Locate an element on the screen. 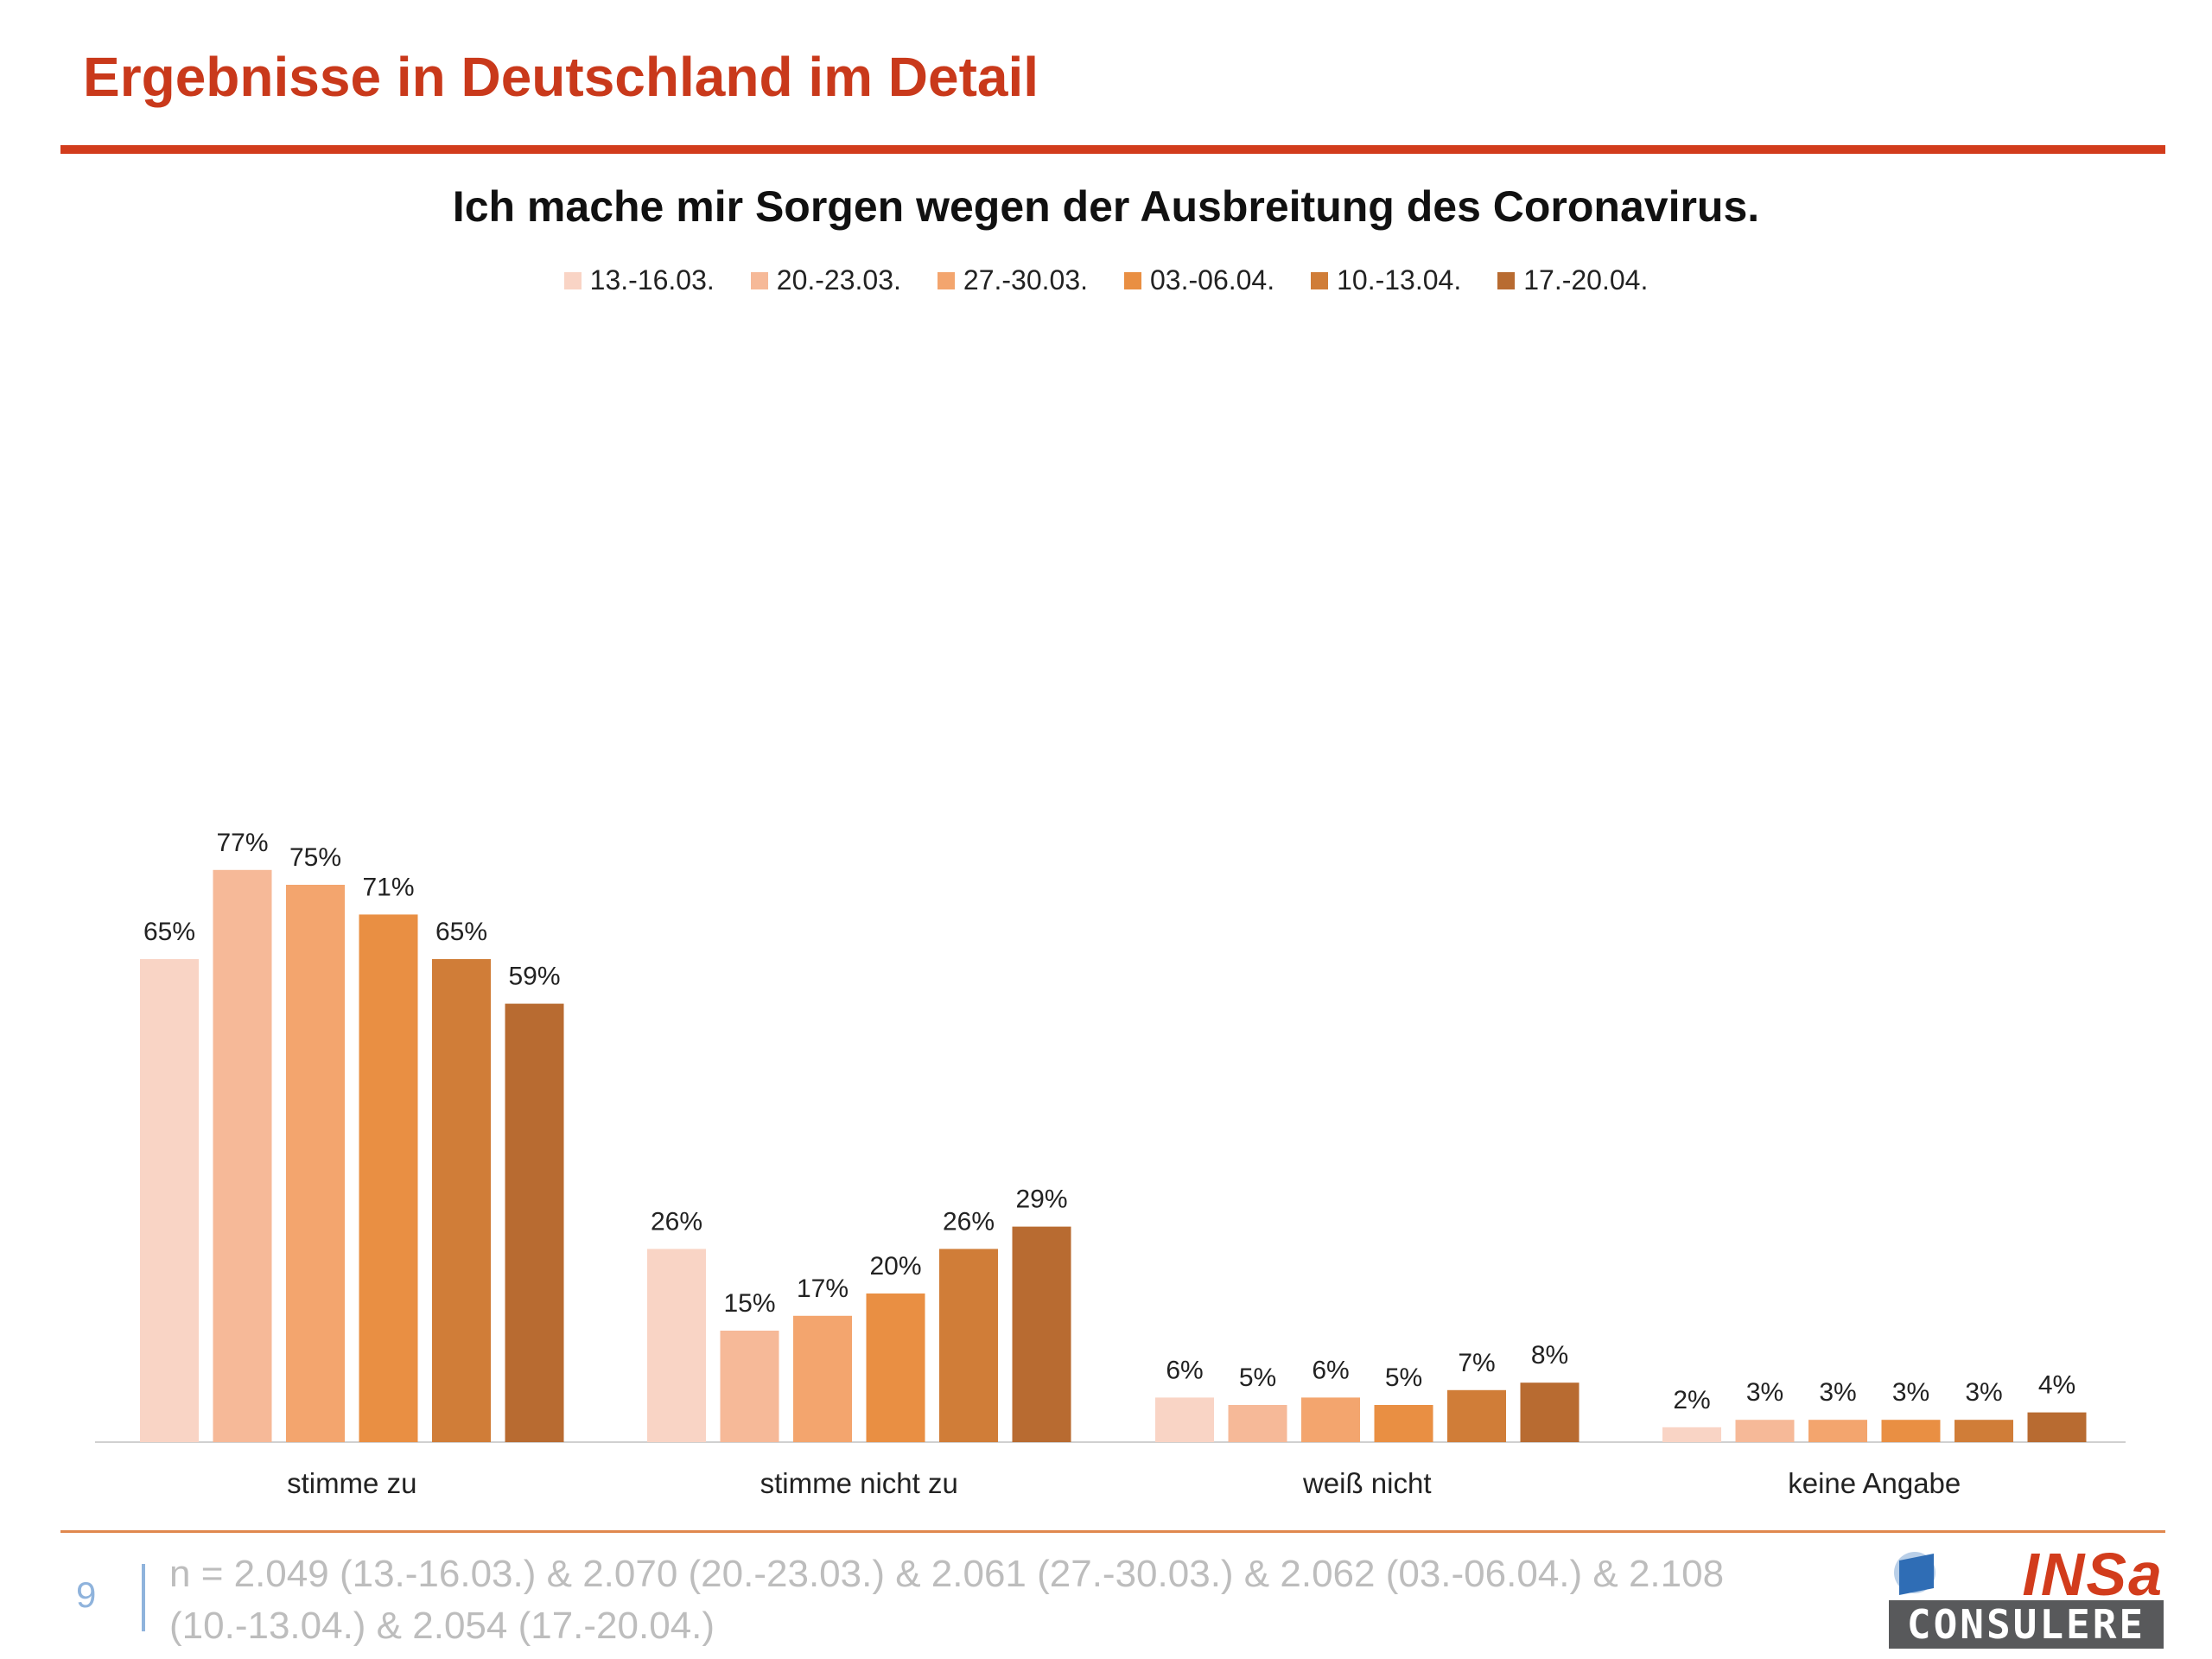  legend-label: 13.-16.03. is located at coordinates (652, 280).